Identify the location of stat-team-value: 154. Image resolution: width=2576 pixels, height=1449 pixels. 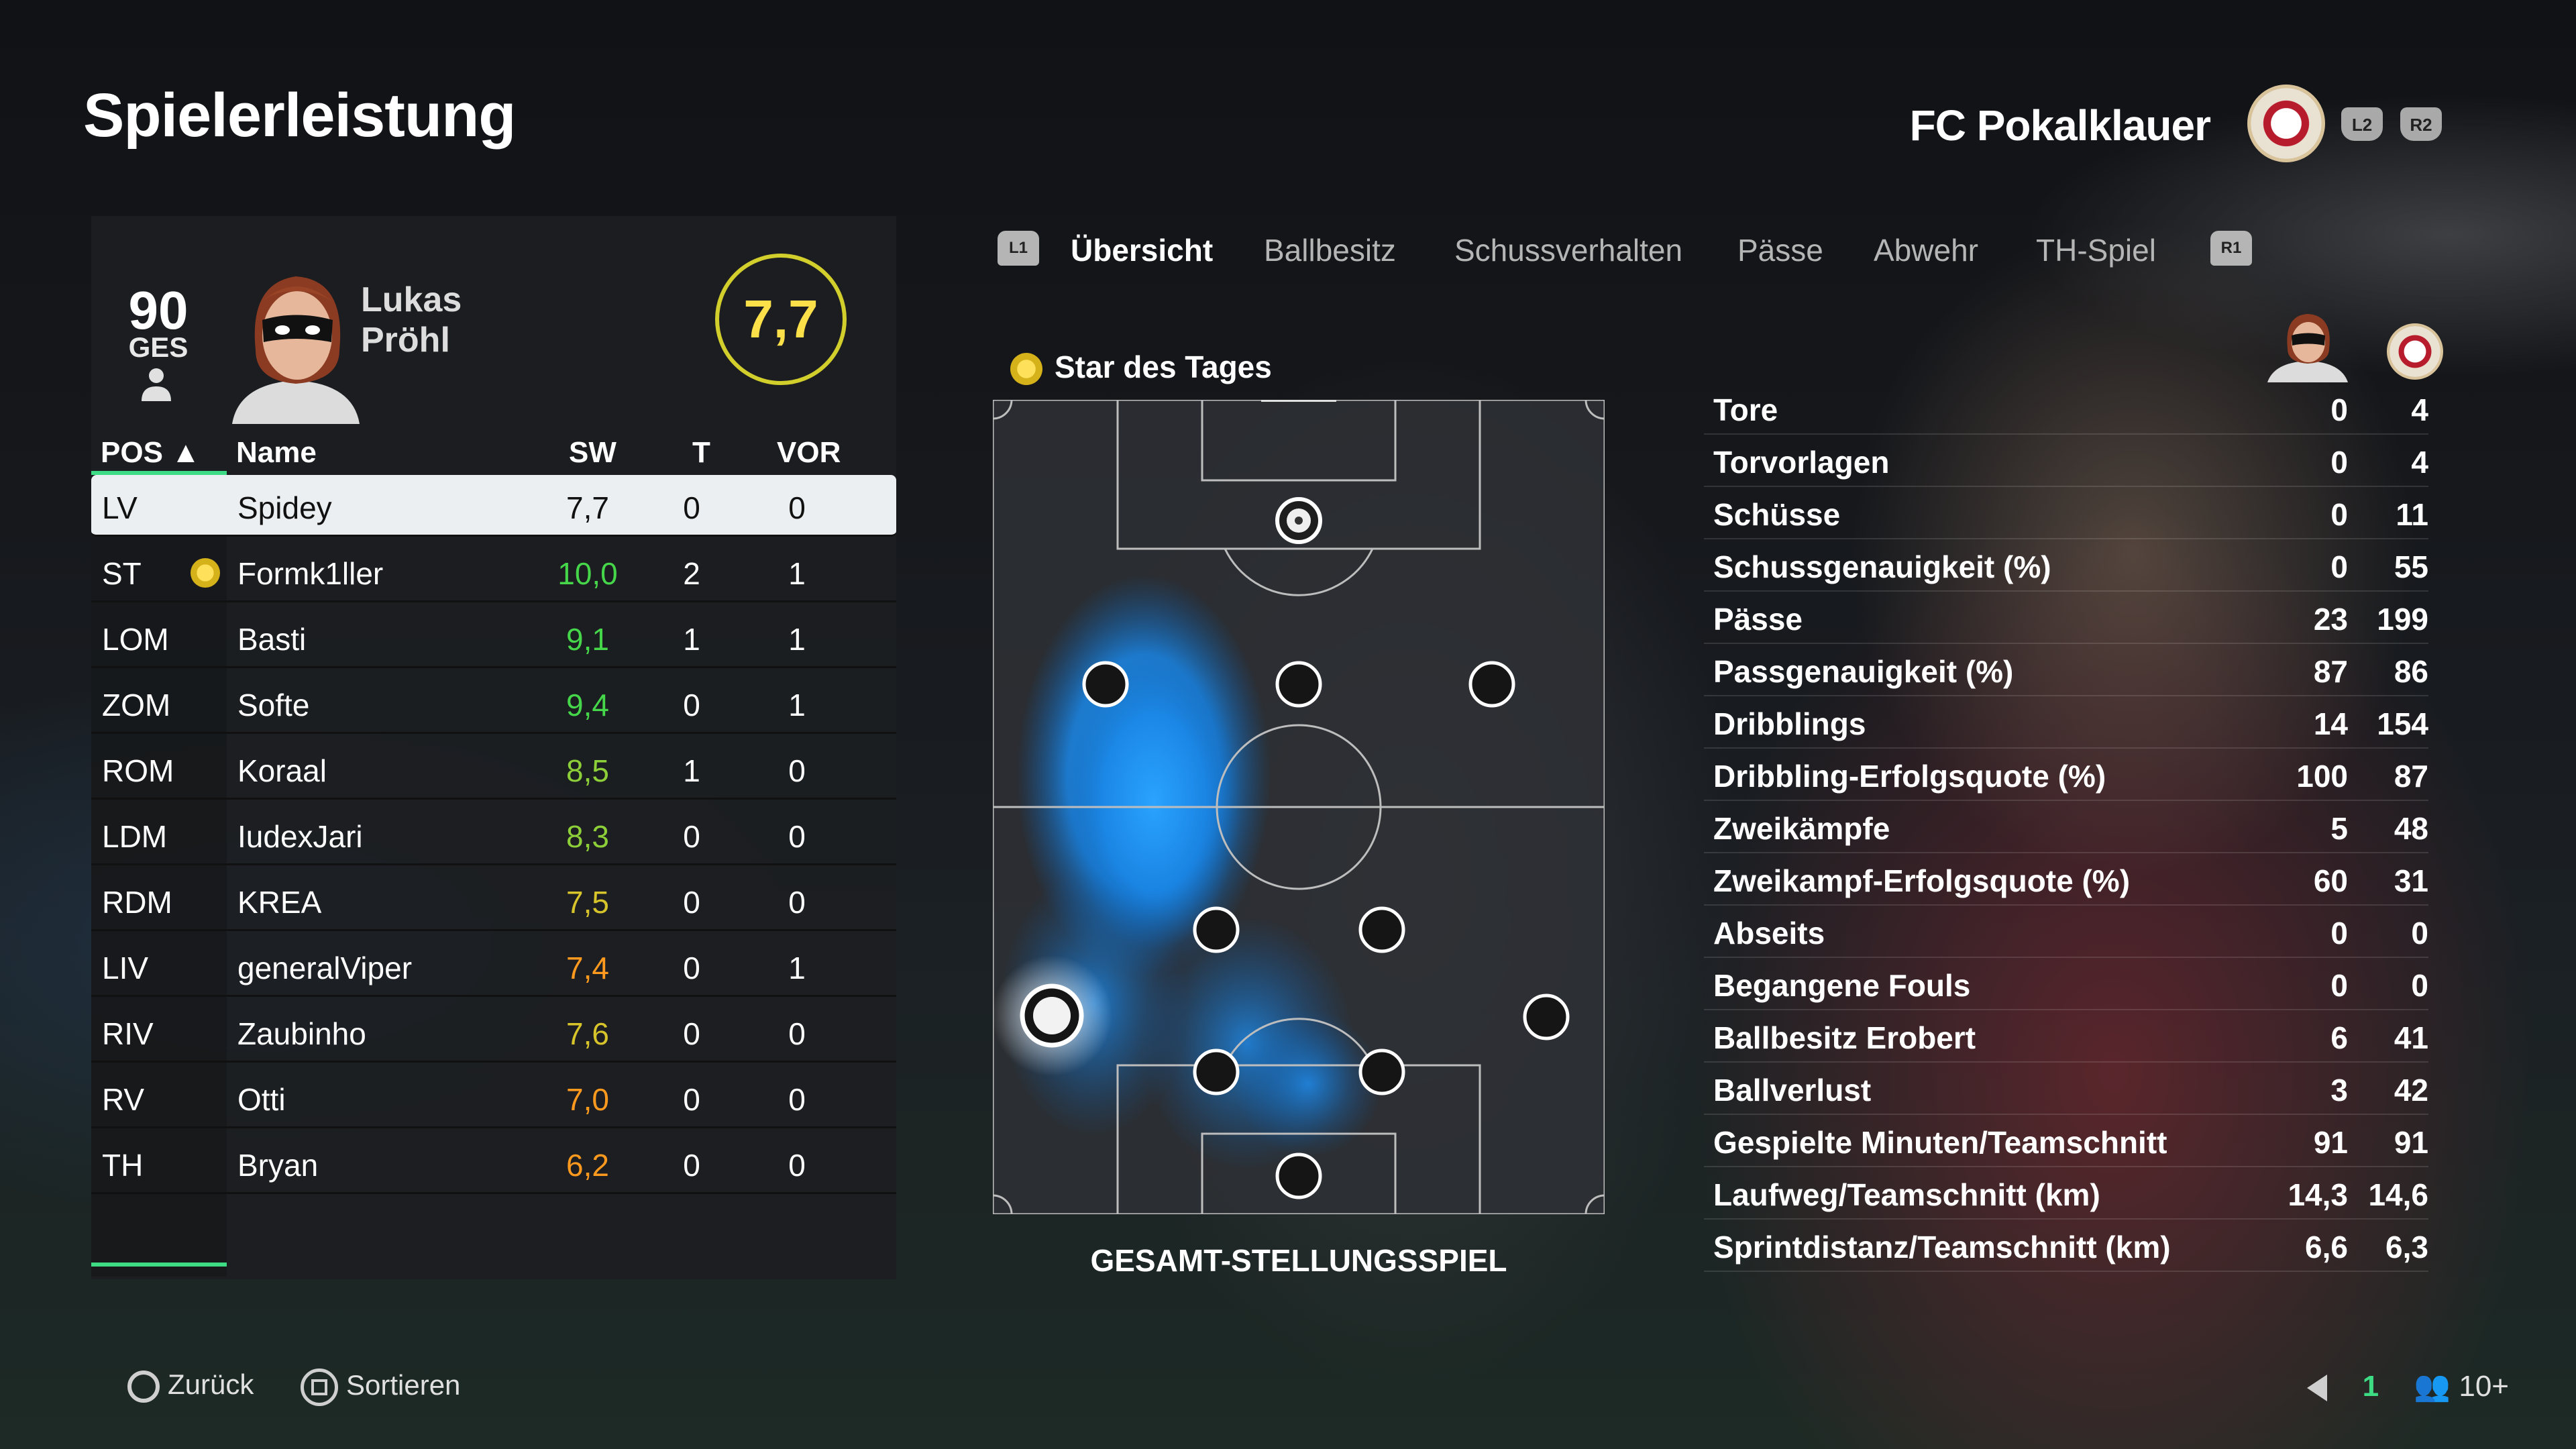
(2402, 723).